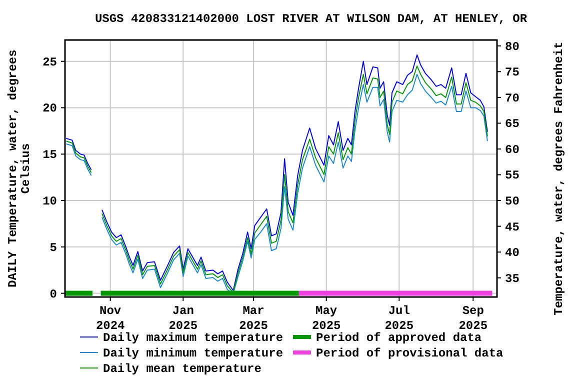 This screenshot has height=384, width=576. What do you see at coordinates (182, 369) in the screenshot?
I see `legend-label: Daily mean temperature` at bounding box center [182, 369].